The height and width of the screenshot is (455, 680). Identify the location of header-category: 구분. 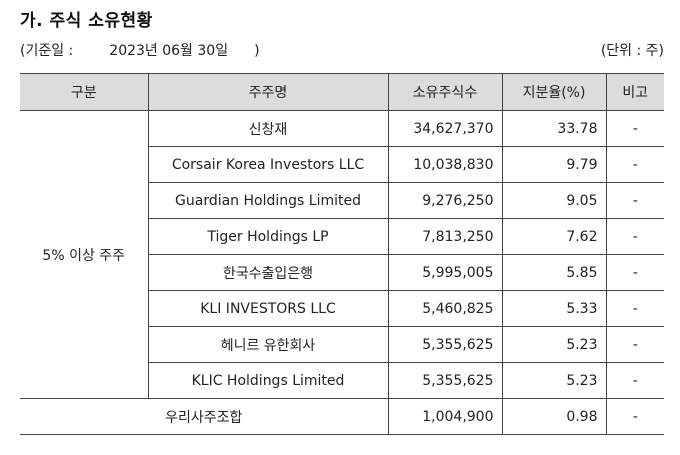
(84, 92).